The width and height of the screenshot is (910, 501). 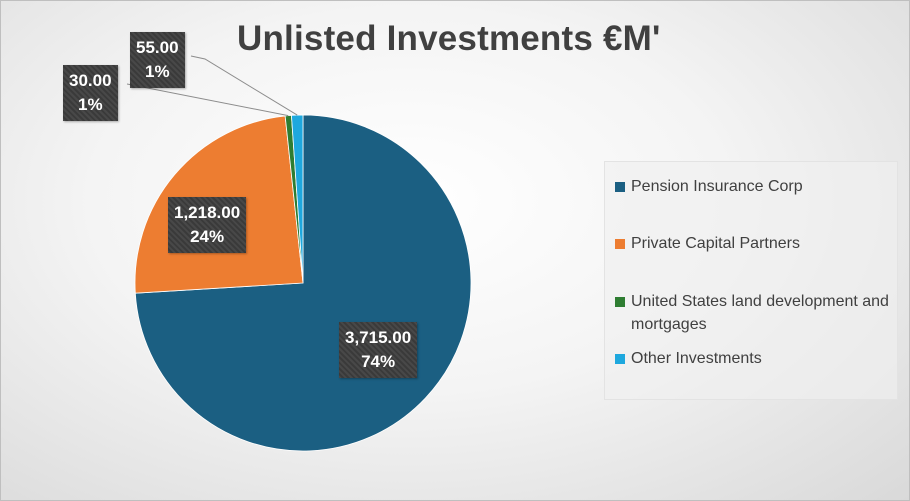 I want to click on legend-label: Other Investments, so click(x=696, y=358).